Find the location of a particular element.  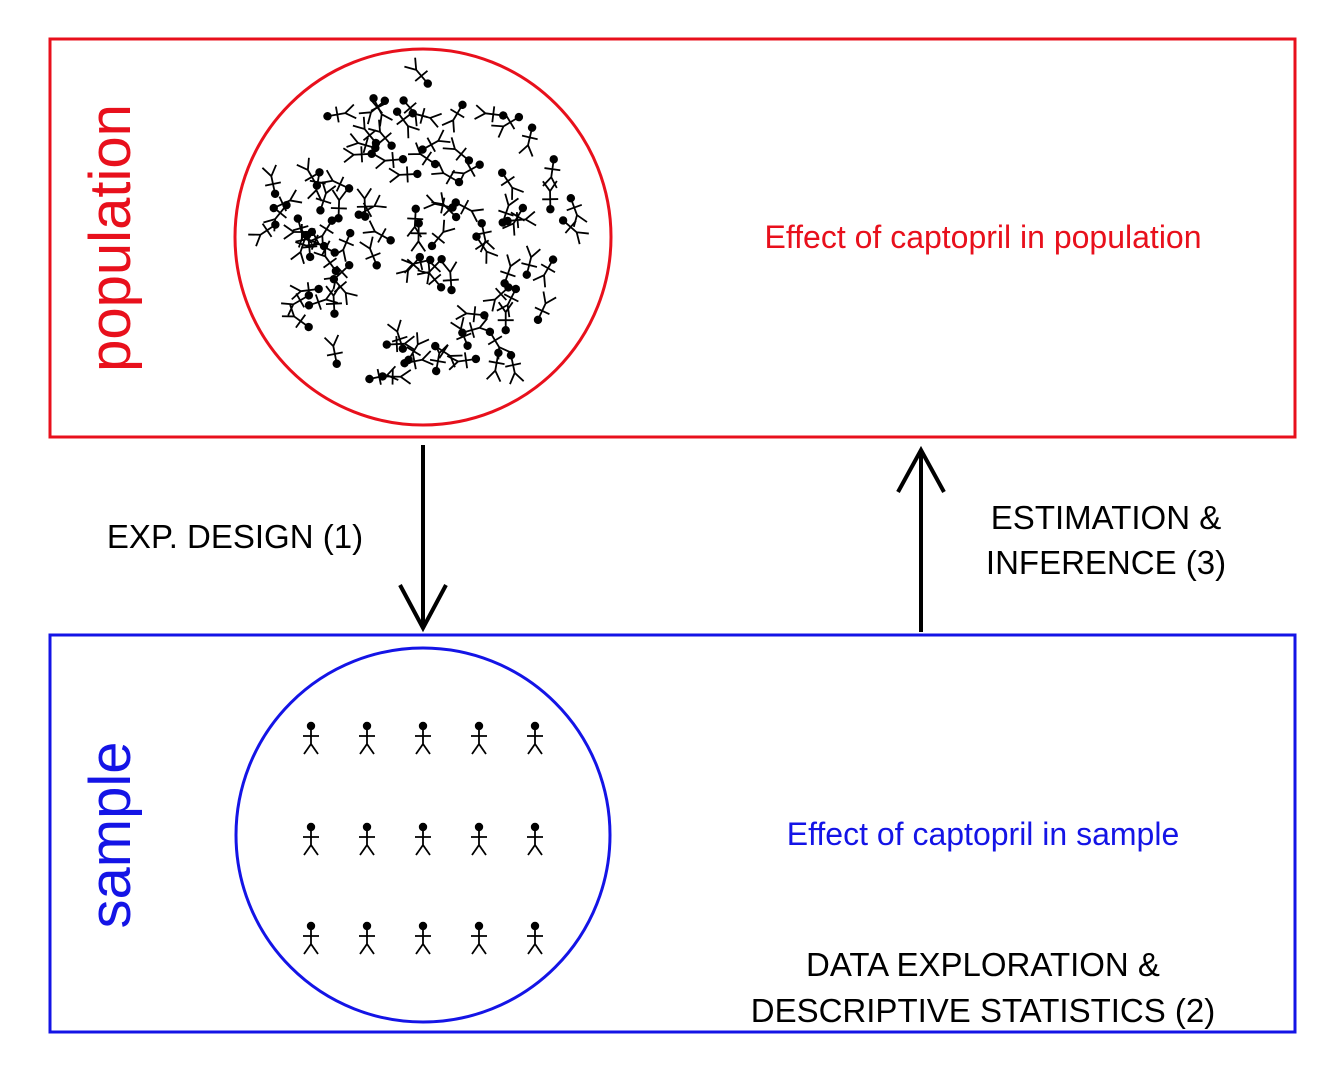

population-label: population is located at coordinates (110, 238).